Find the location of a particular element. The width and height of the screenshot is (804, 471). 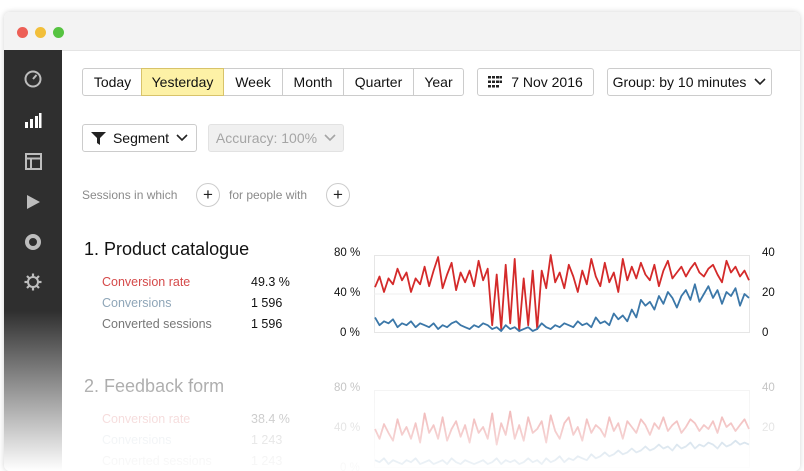

tab-yesterday: Yesterday is located at coordinates (182, 82).